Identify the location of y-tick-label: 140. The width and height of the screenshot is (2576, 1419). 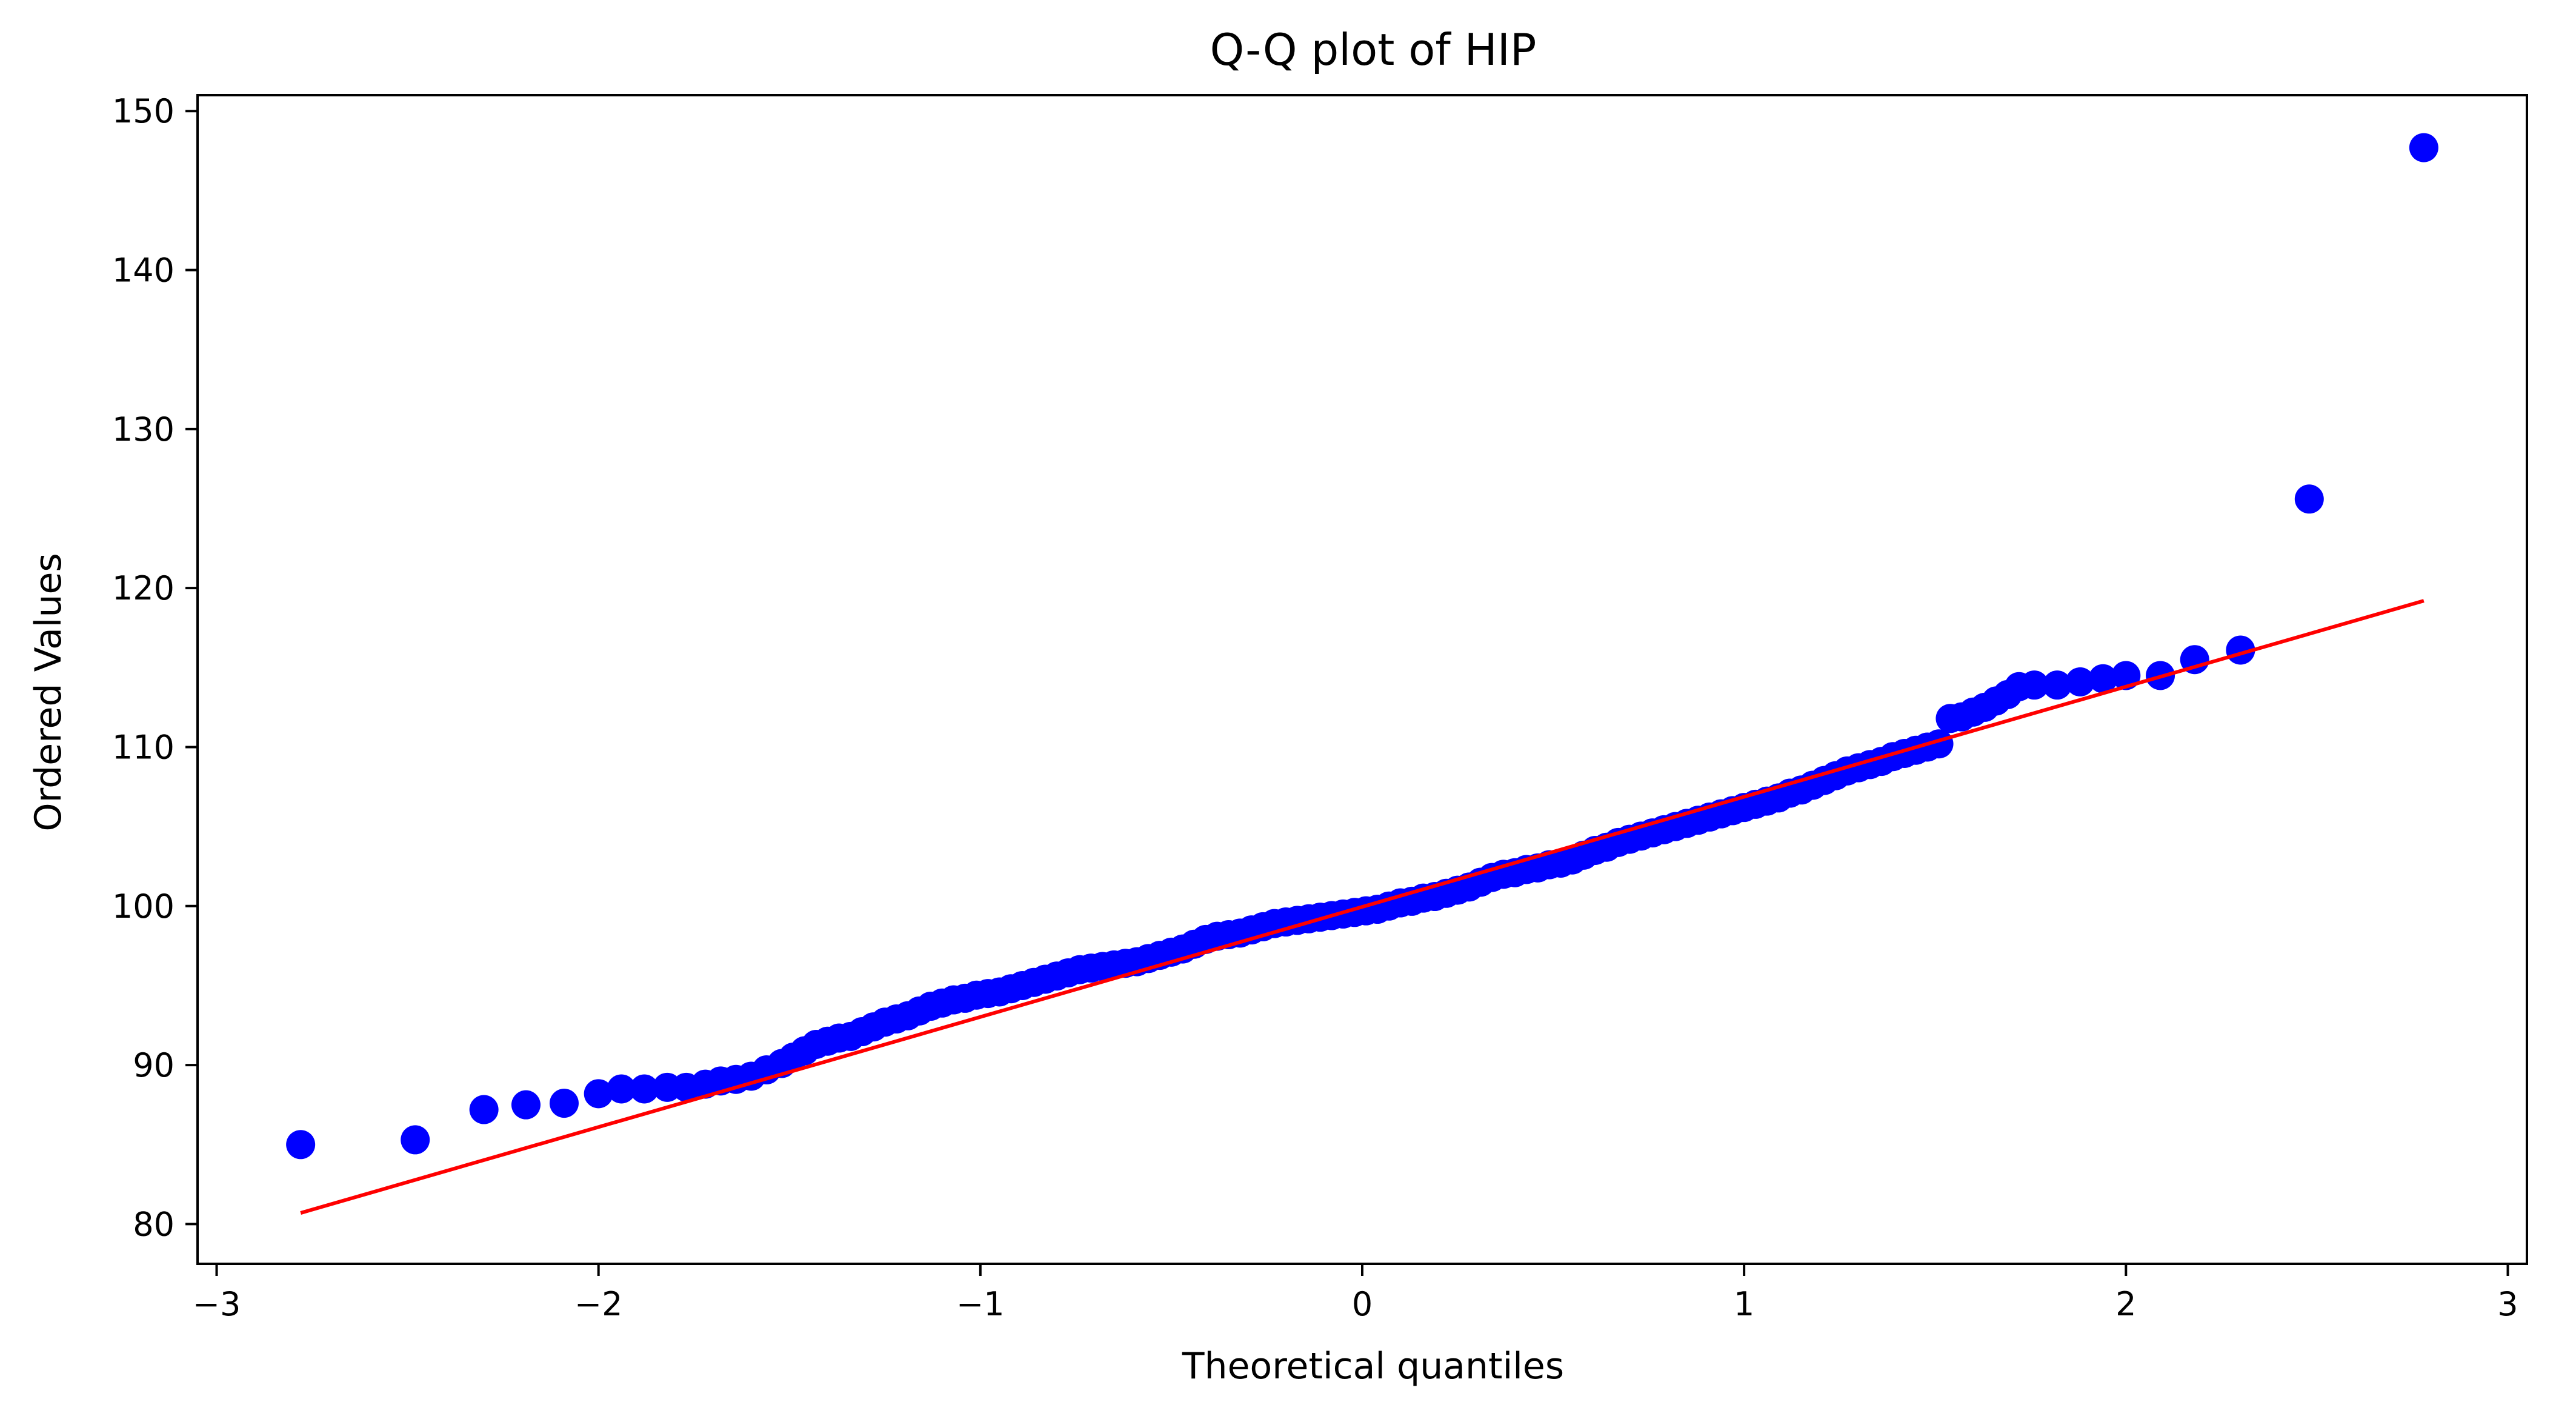
(143, 271).